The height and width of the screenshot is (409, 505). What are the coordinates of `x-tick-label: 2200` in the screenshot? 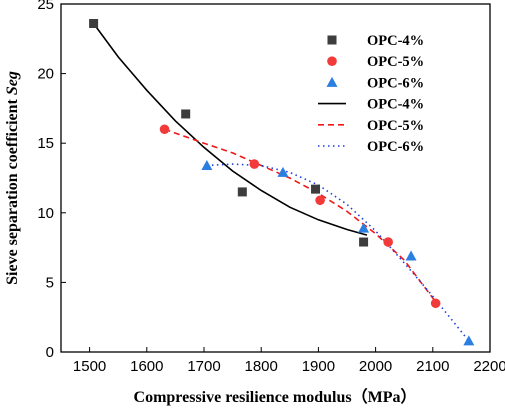 It's located at (489, 366).